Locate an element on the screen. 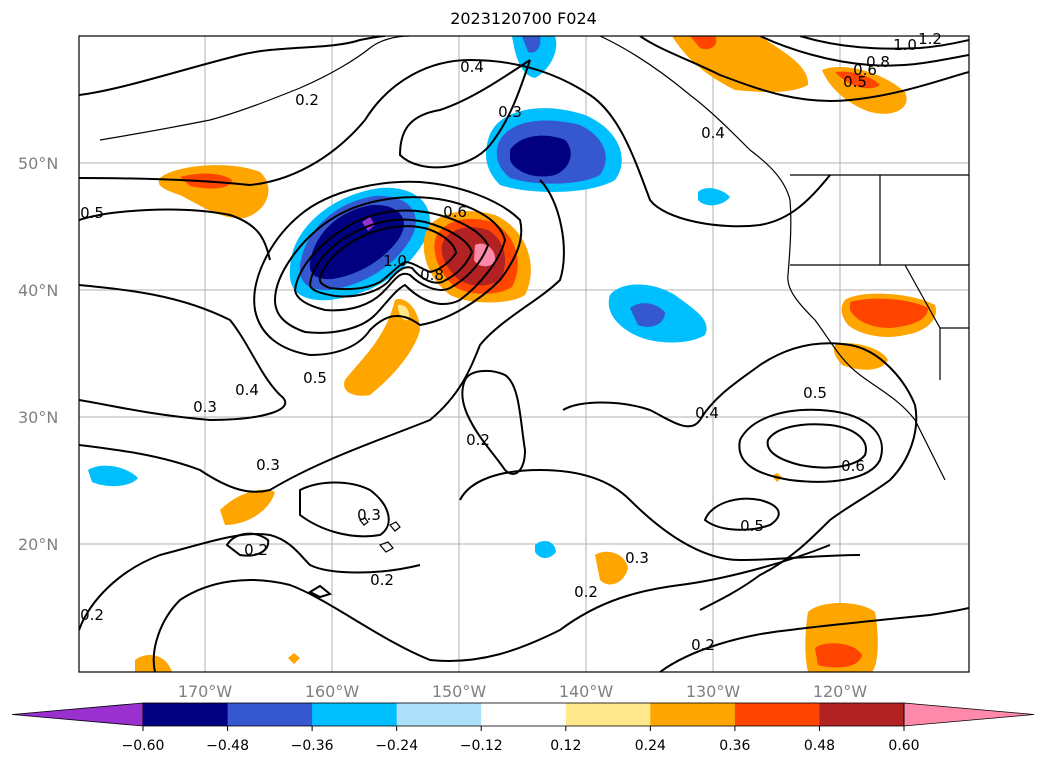 This screenshot has width=1047, height=765. lat-axis: 50°N 40°N 30°N 20°N is located at coordinates (38, 354).